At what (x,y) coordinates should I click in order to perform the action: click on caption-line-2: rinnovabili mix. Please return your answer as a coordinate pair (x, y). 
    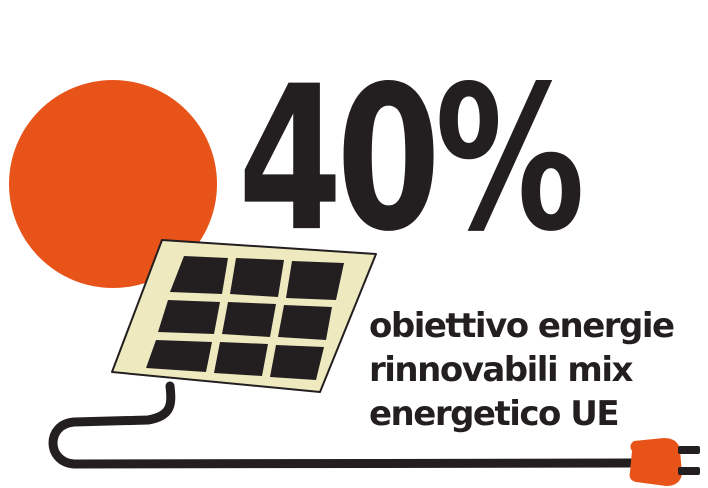
    Looking at the image, I should click on (501, 370).